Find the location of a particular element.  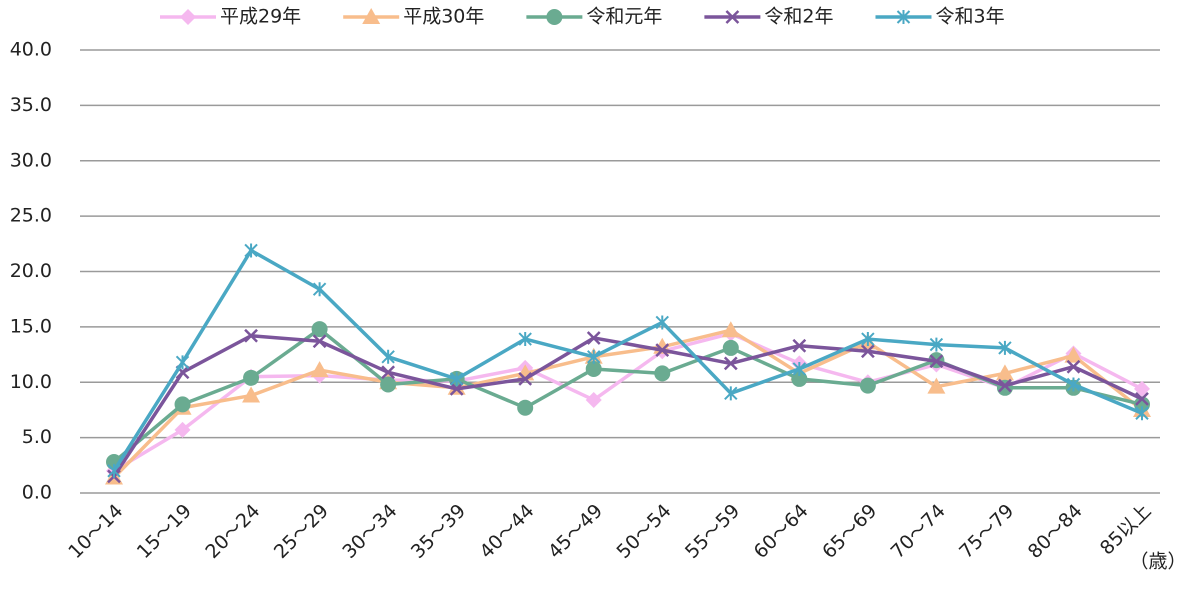

x-tick-label: 25～29 is located at coordinates (301, 531).